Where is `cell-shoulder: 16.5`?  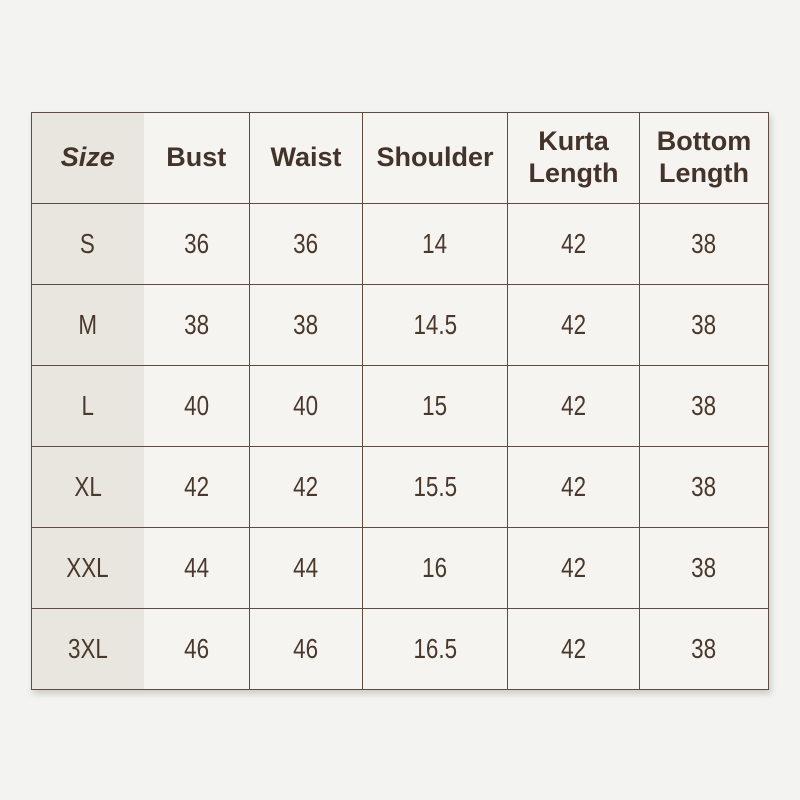 cell-shoulder: 16.5 is located at coordinates (435, 649).